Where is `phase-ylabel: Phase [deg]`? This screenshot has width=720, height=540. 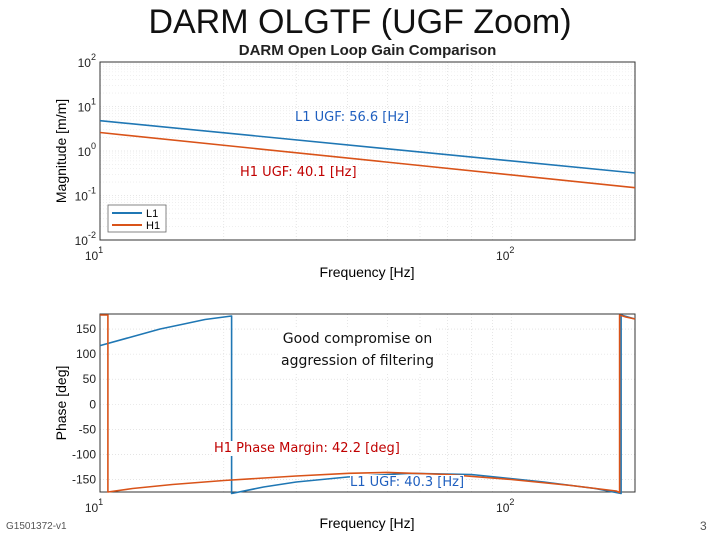 phase-ylabel: Phase [deg] is located at coordinates (61, 403).